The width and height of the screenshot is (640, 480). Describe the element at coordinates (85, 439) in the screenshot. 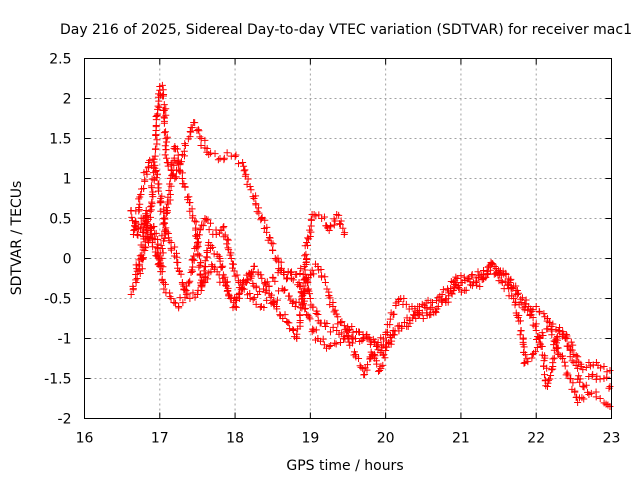

I see `x-tick-label: 16` at that location.